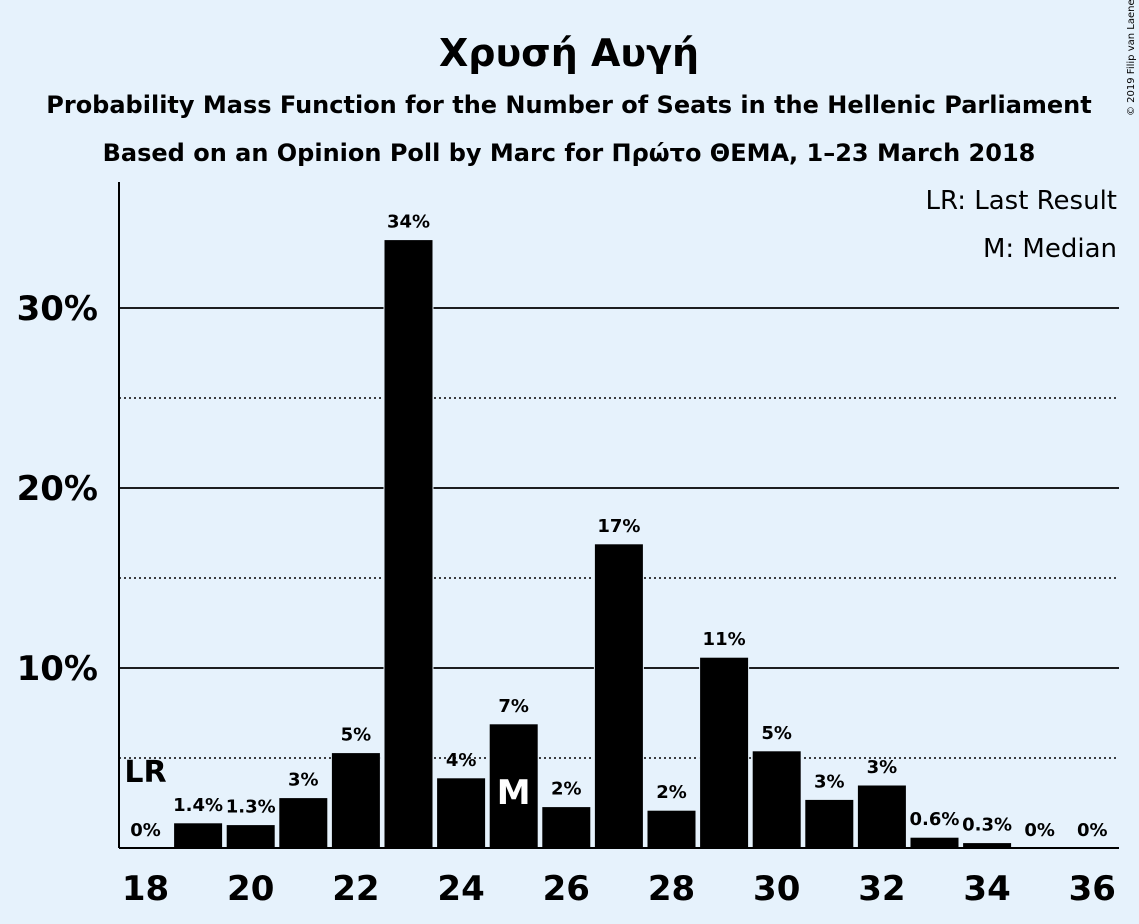 The image size is (1139, 924). I want to click on y-tick-label: 30%, so click(57, 309).